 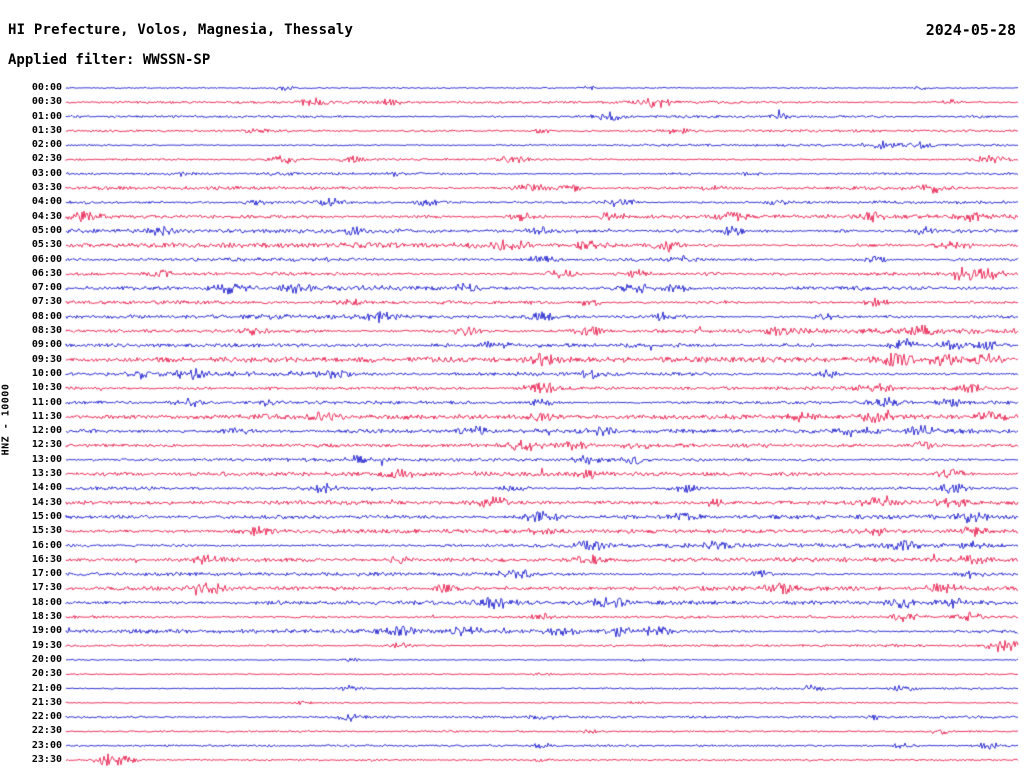 I want to click on time-label: 22:00, so click(x=46, y=717).